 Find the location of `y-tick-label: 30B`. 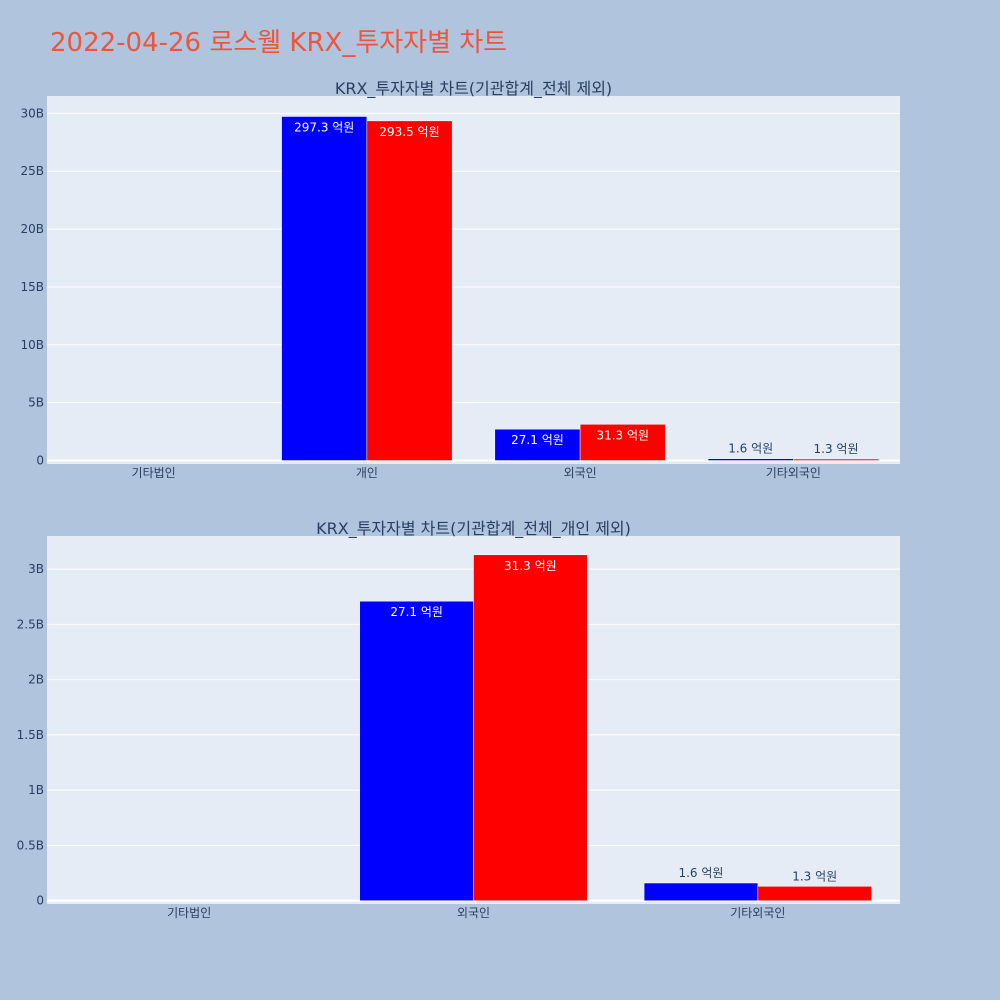

y-tick-label: 30B is located at coordinates (32, 113).